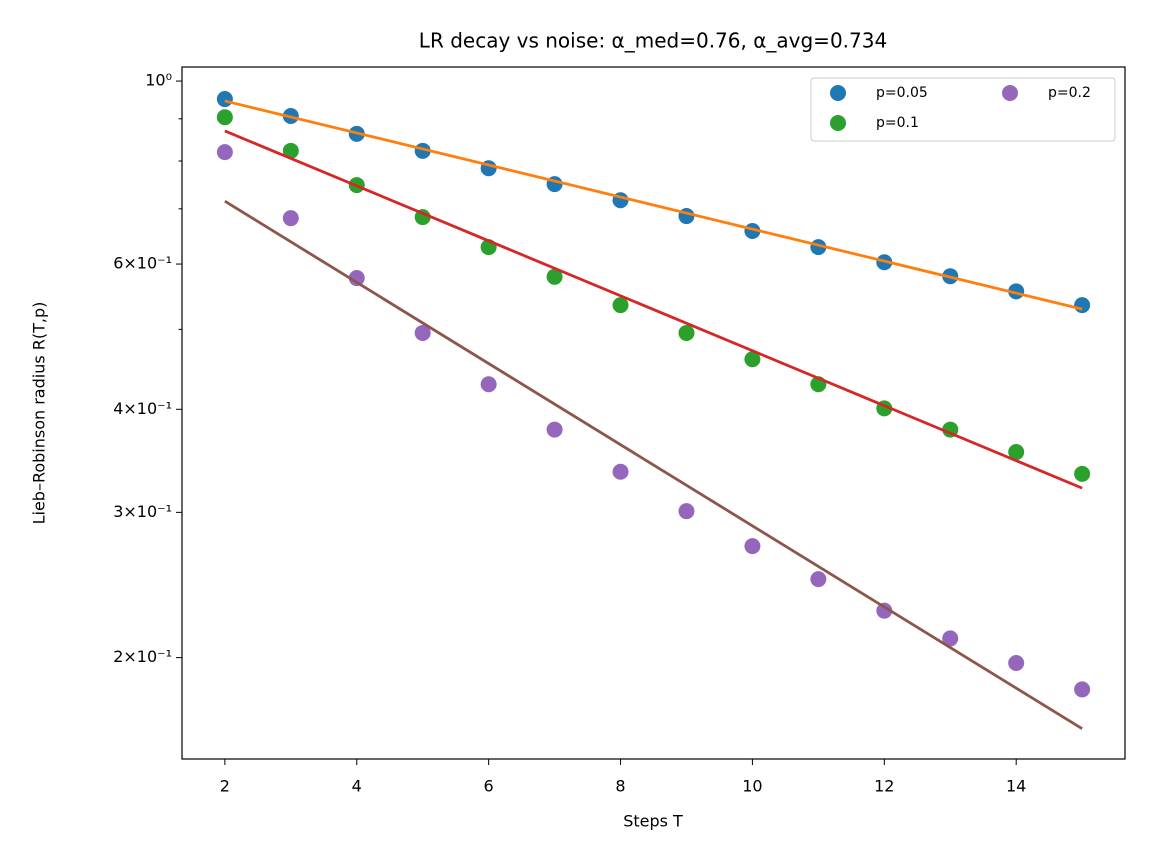 Image resolution: width=1152 pixels, height=868 pixels. Describe the element at coordinates (620, 786) in the screenshot. I see `x-tick-label: 8` at that location.